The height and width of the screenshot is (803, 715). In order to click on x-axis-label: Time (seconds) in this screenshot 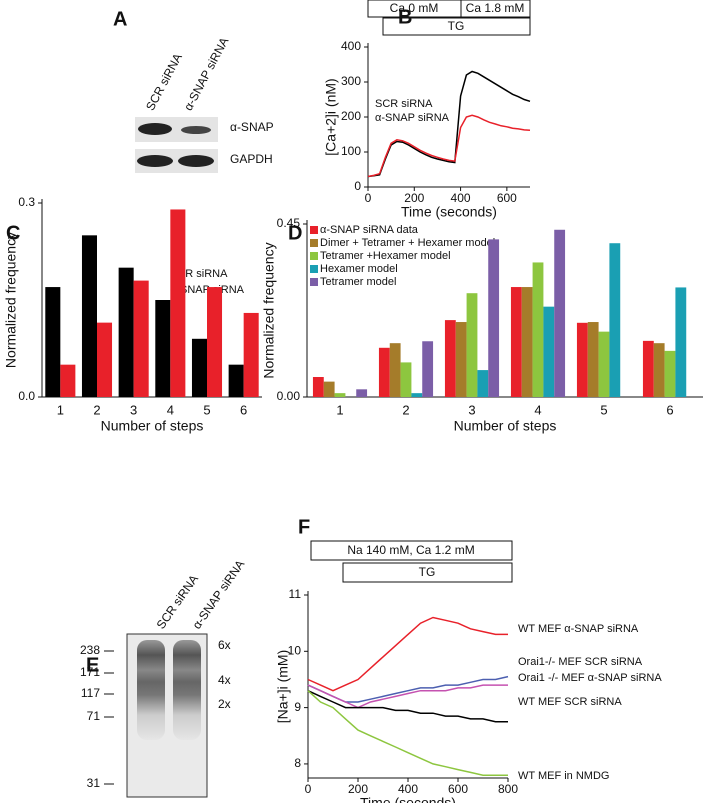, I will do `click(408, 799)`.